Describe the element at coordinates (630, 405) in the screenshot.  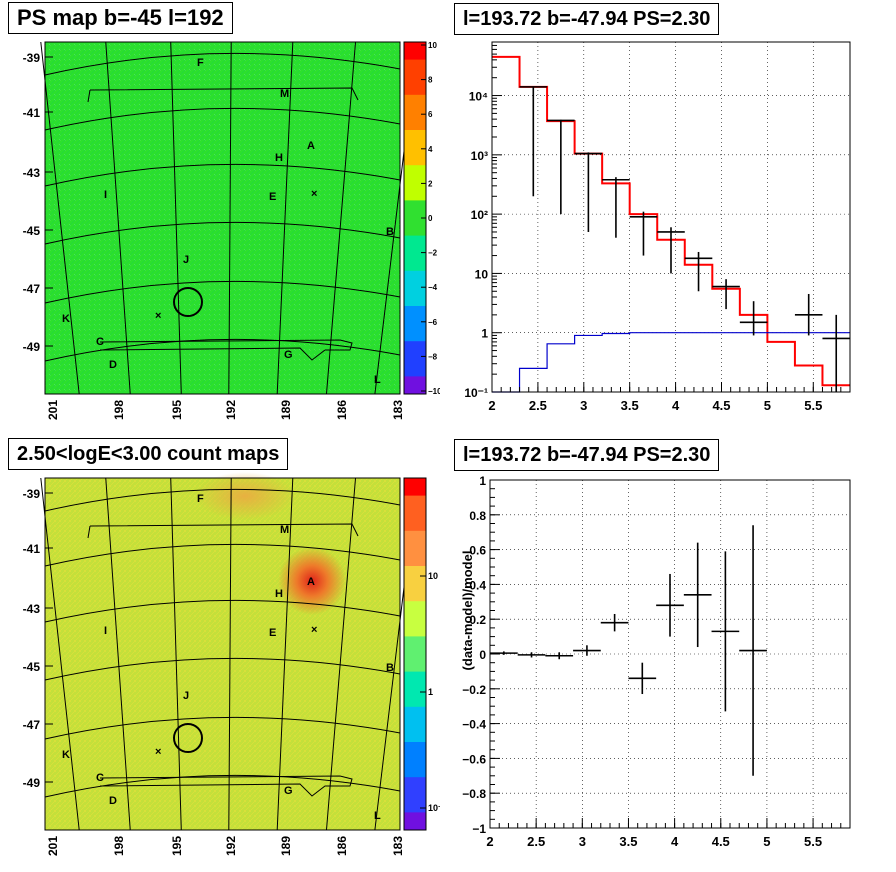
I see `x-tick-label: 3.5` at that location.